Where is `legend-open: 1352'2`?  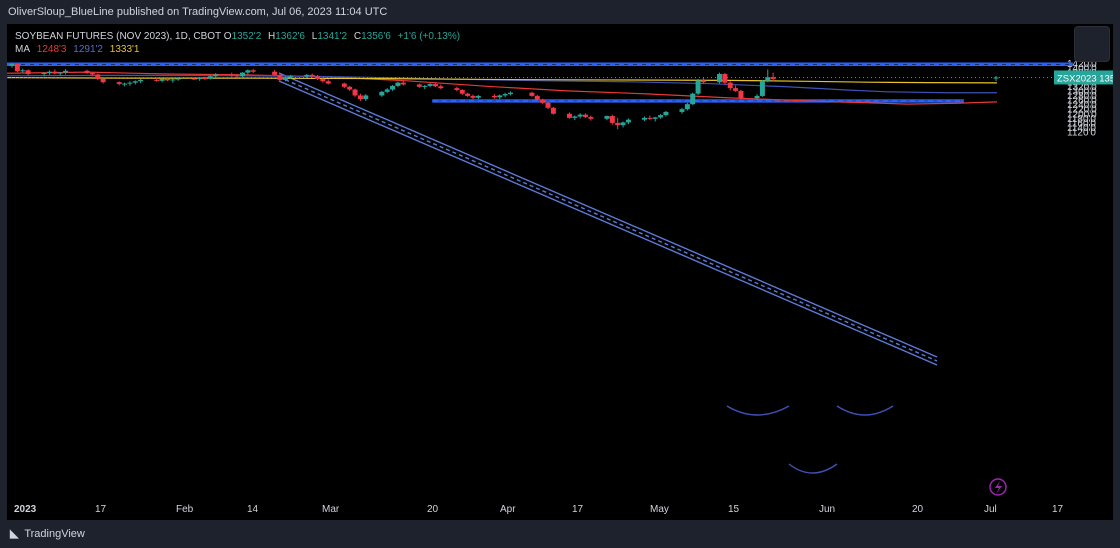
legend-open: 1352'2 is located at coordinates (246, 36).